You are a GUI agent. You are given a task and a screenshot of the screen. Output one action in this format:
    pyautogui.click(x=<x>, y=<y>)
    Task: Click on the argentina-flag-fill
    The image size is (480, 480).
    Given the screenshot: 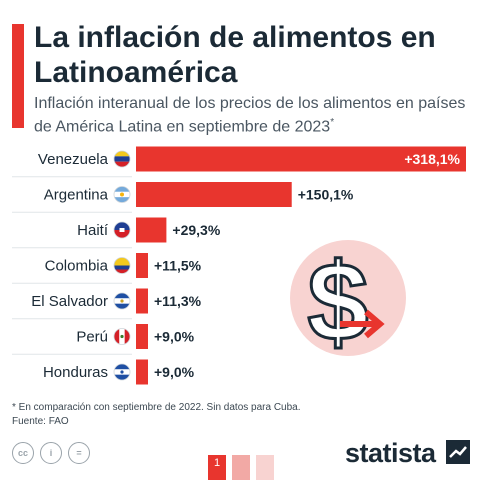 What is the action you would take?
    pyautogui.click(x=122, y=194)
    